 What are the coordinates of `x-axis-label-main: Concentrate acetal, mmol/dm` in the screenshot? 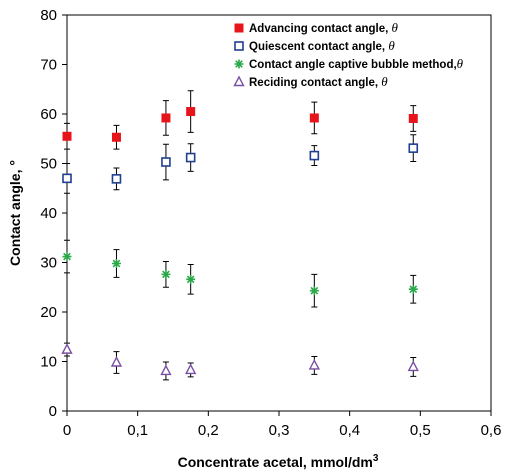 It's located at (275, 462).